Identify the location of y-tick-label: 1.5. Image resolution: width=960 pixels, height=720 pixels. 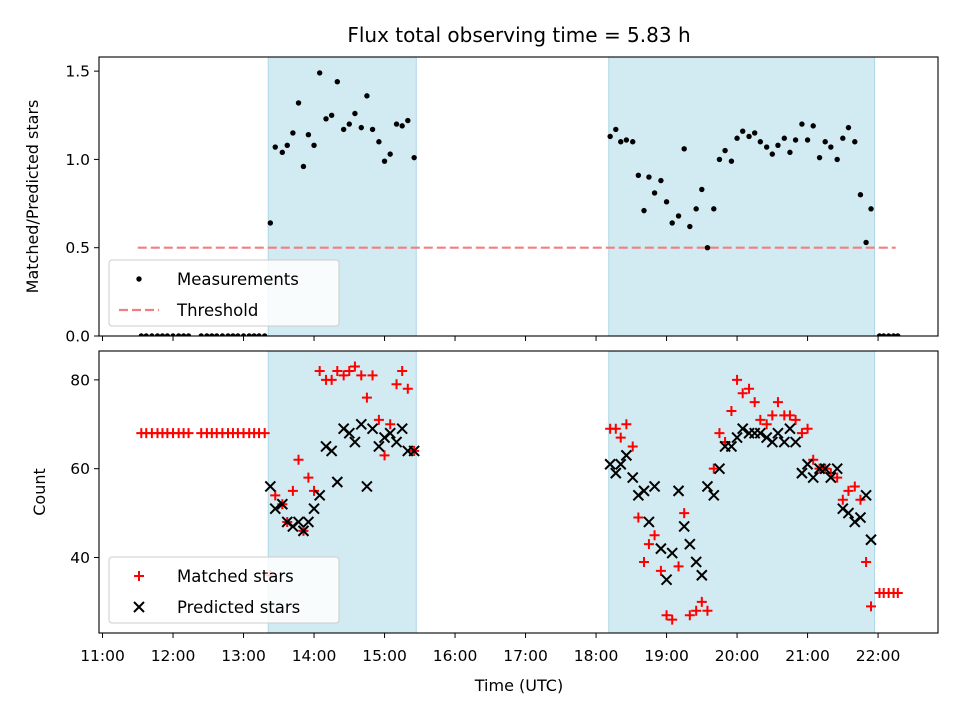
(77, 72).